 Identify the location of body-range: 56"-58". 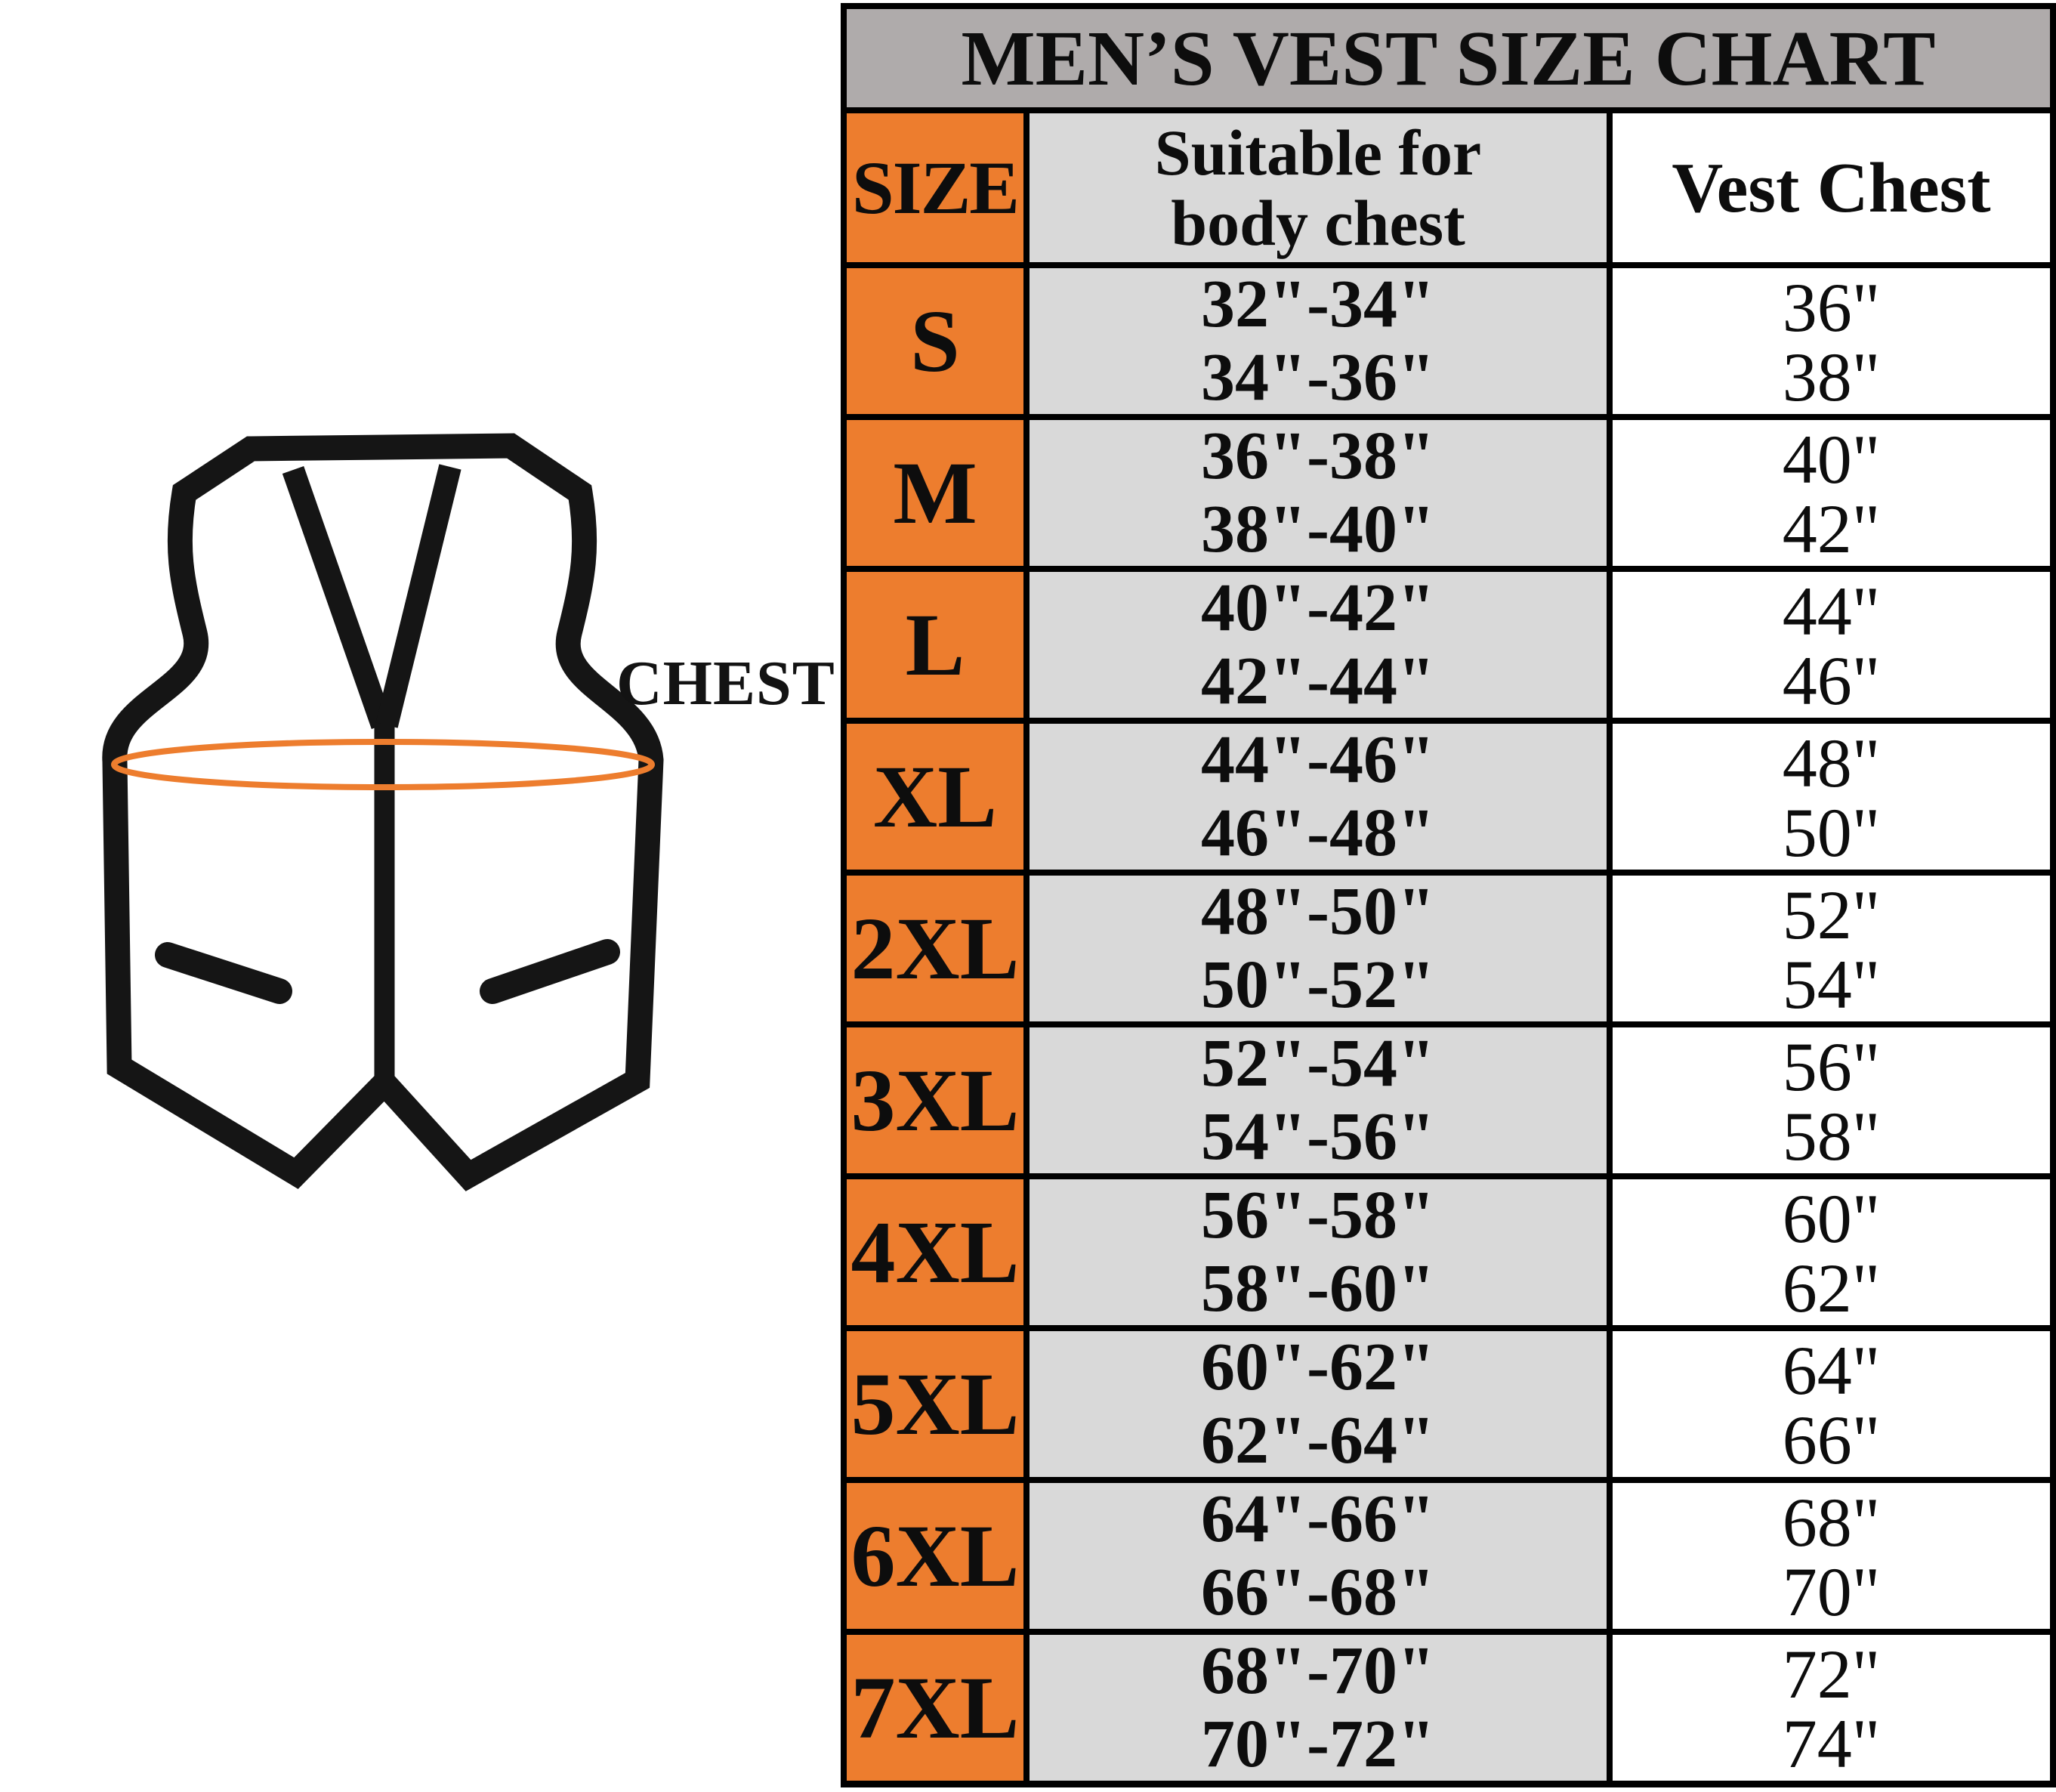
(1318, 1215).